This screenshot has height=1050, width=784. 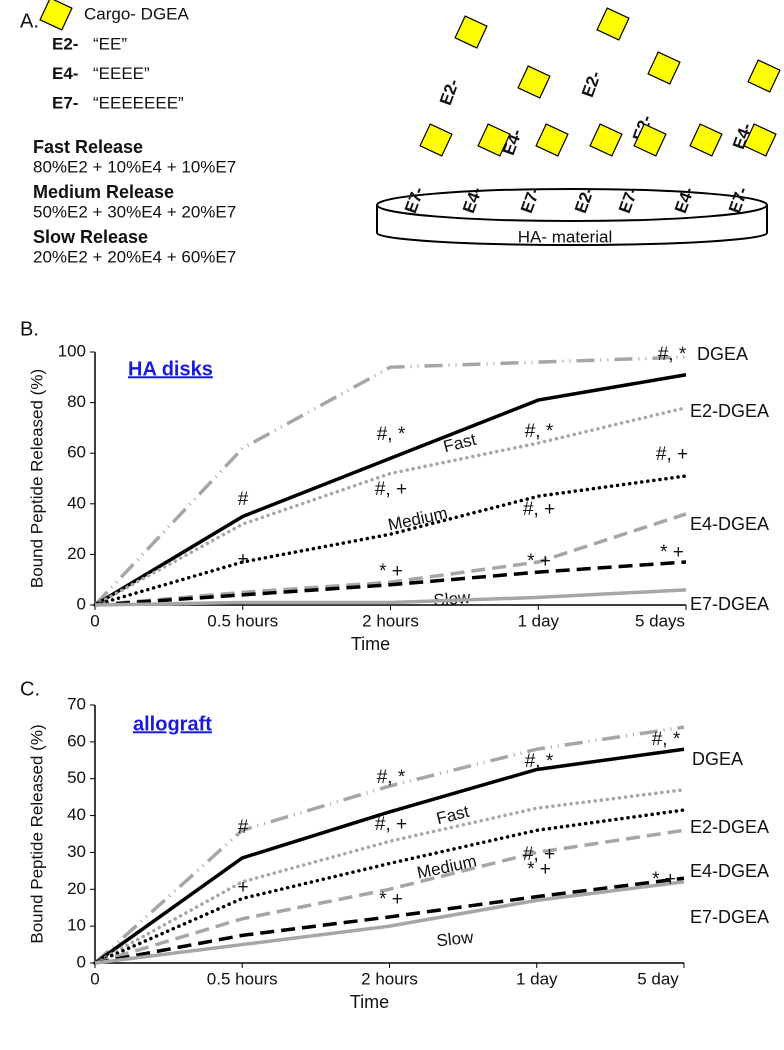 I want to click on chart-title: allograft, so click(x=172, y=724).